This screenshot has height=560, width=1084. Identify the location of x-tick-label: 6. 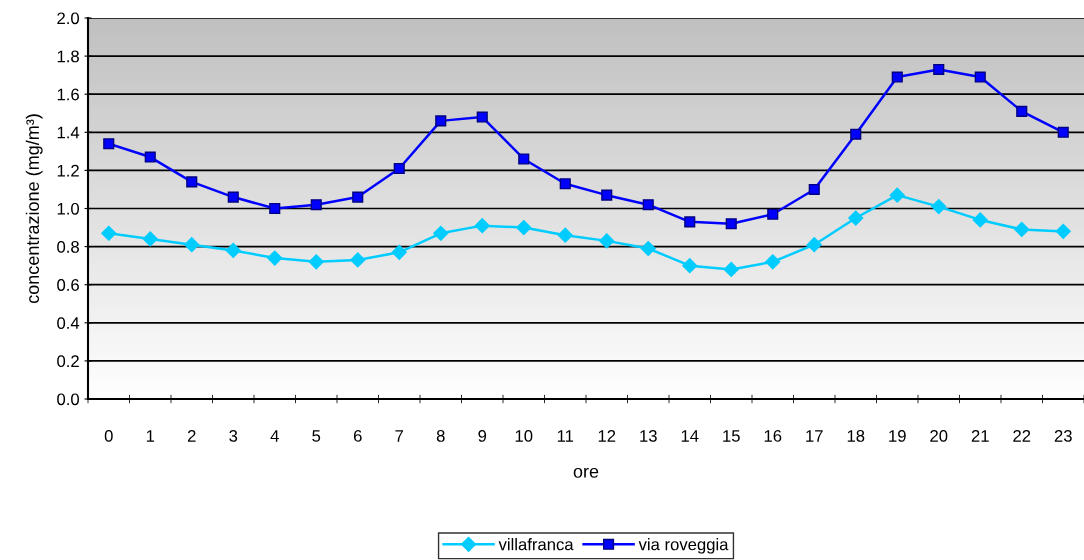
(357, 436).